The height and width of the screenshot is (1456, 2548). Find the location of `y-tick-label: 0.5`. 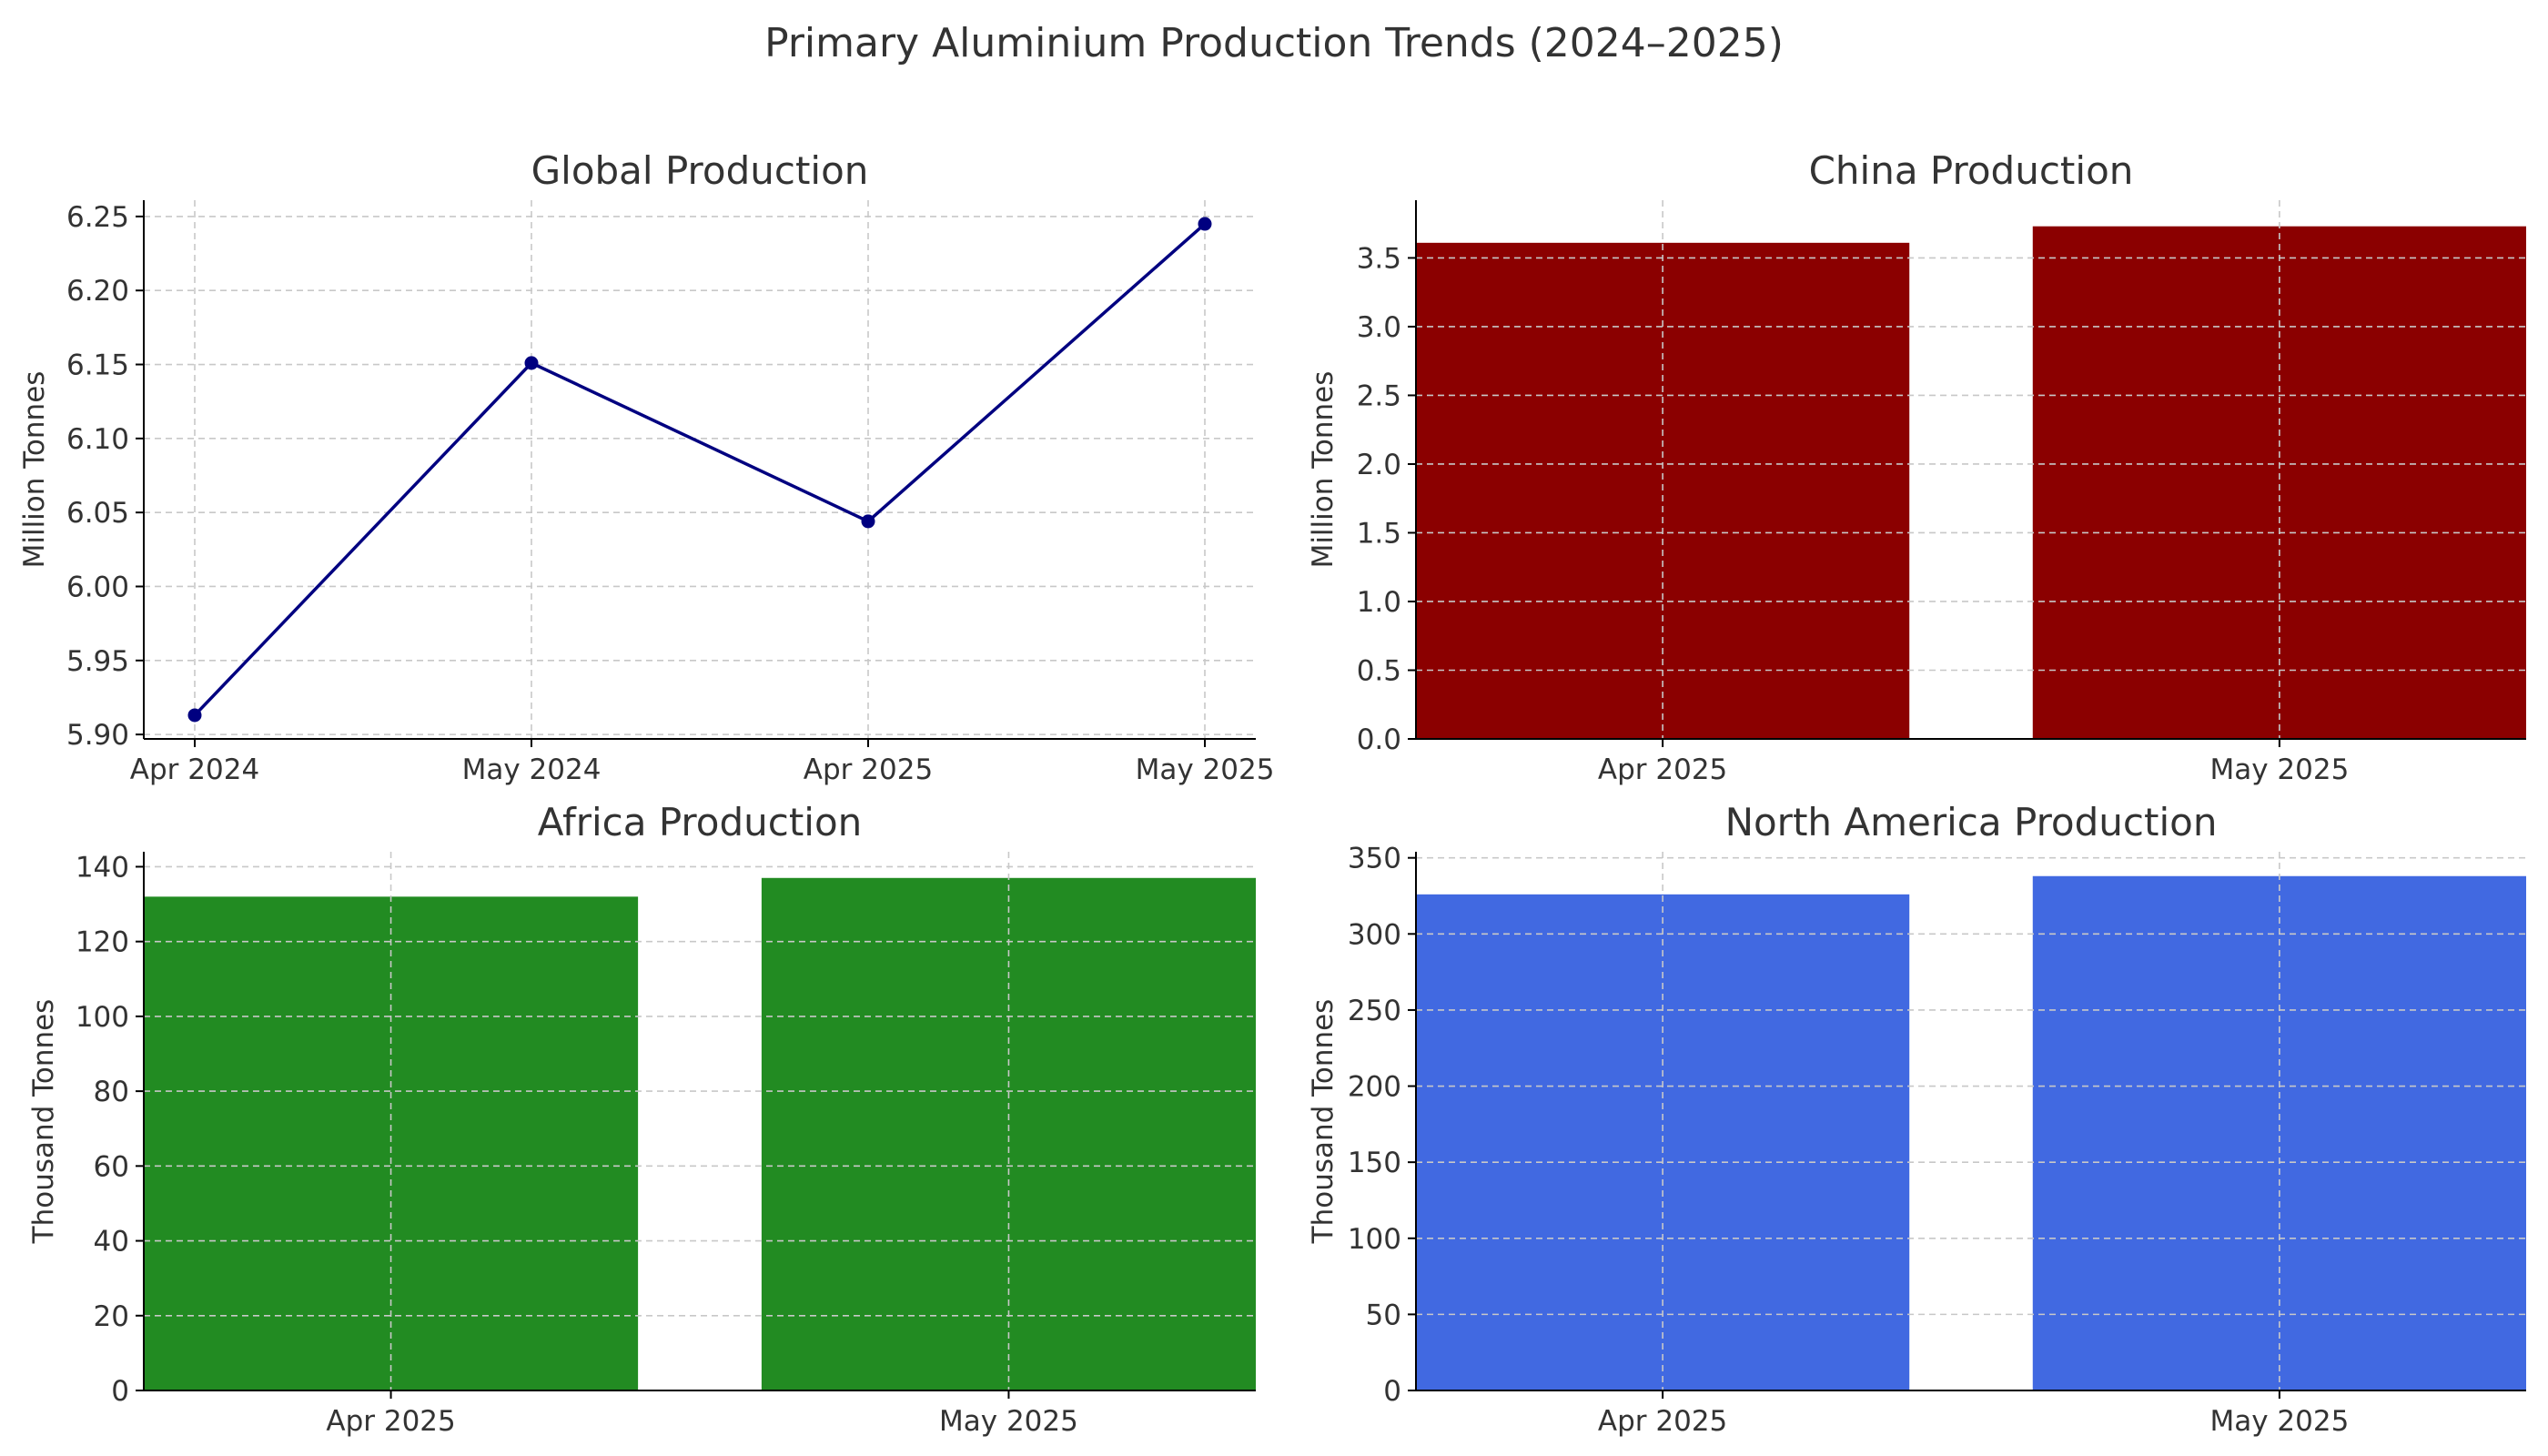

y-tick-label: 0.5 is located at coordinates (1379, 671).